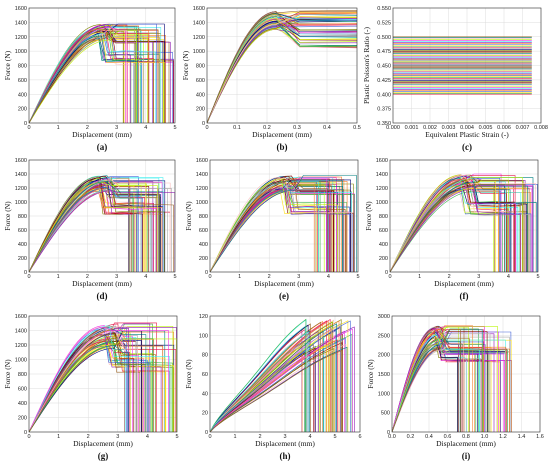 The width and height of the screenshot is (550, 465). What do you see at coordinates (203, 317) in the screenshot?
I see `y-tick-label: 120` at bounding box center [203, 317].